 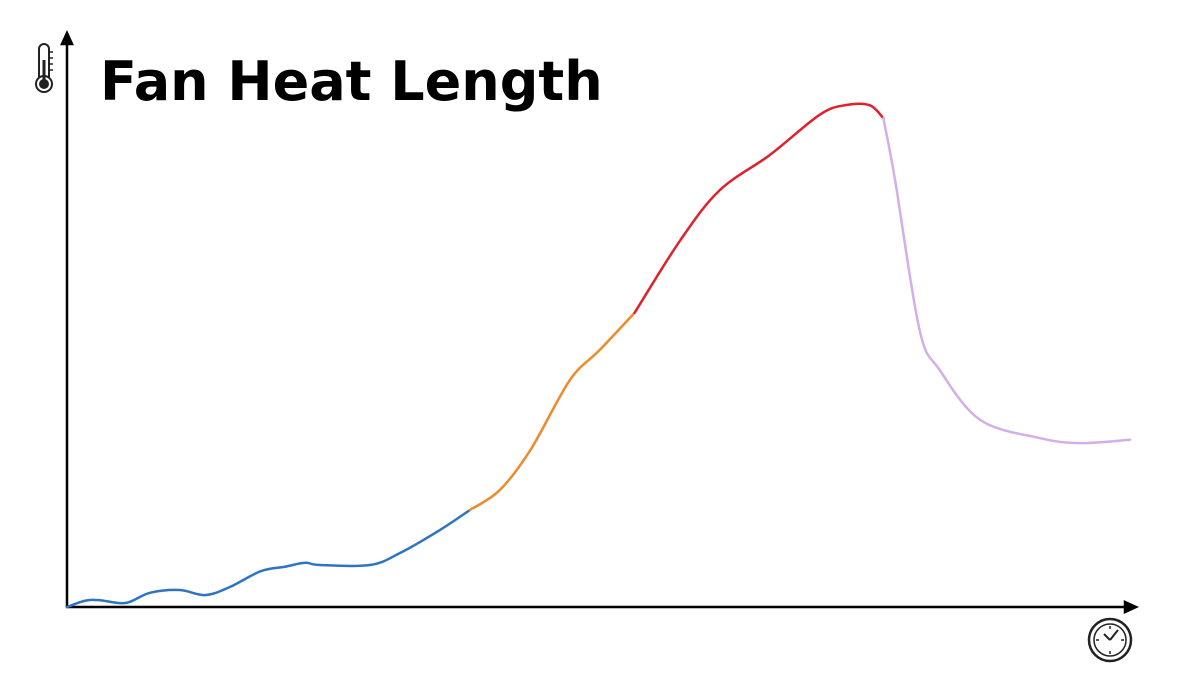 What do you see at coordinates (67, 37) in the screenshot?
I see `y-axis-arrow` at bounding box center [67, 37].